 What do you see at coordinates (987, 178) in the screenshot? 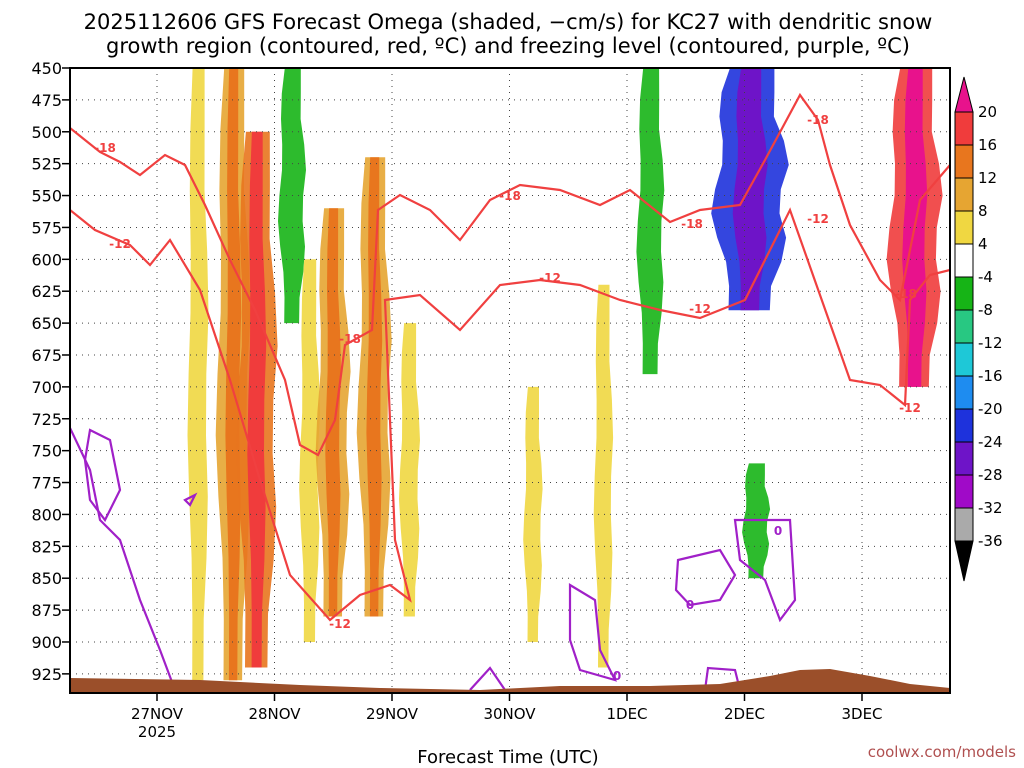
I see `colorbar-tick-label: 12` at bounding box center [987, 178].